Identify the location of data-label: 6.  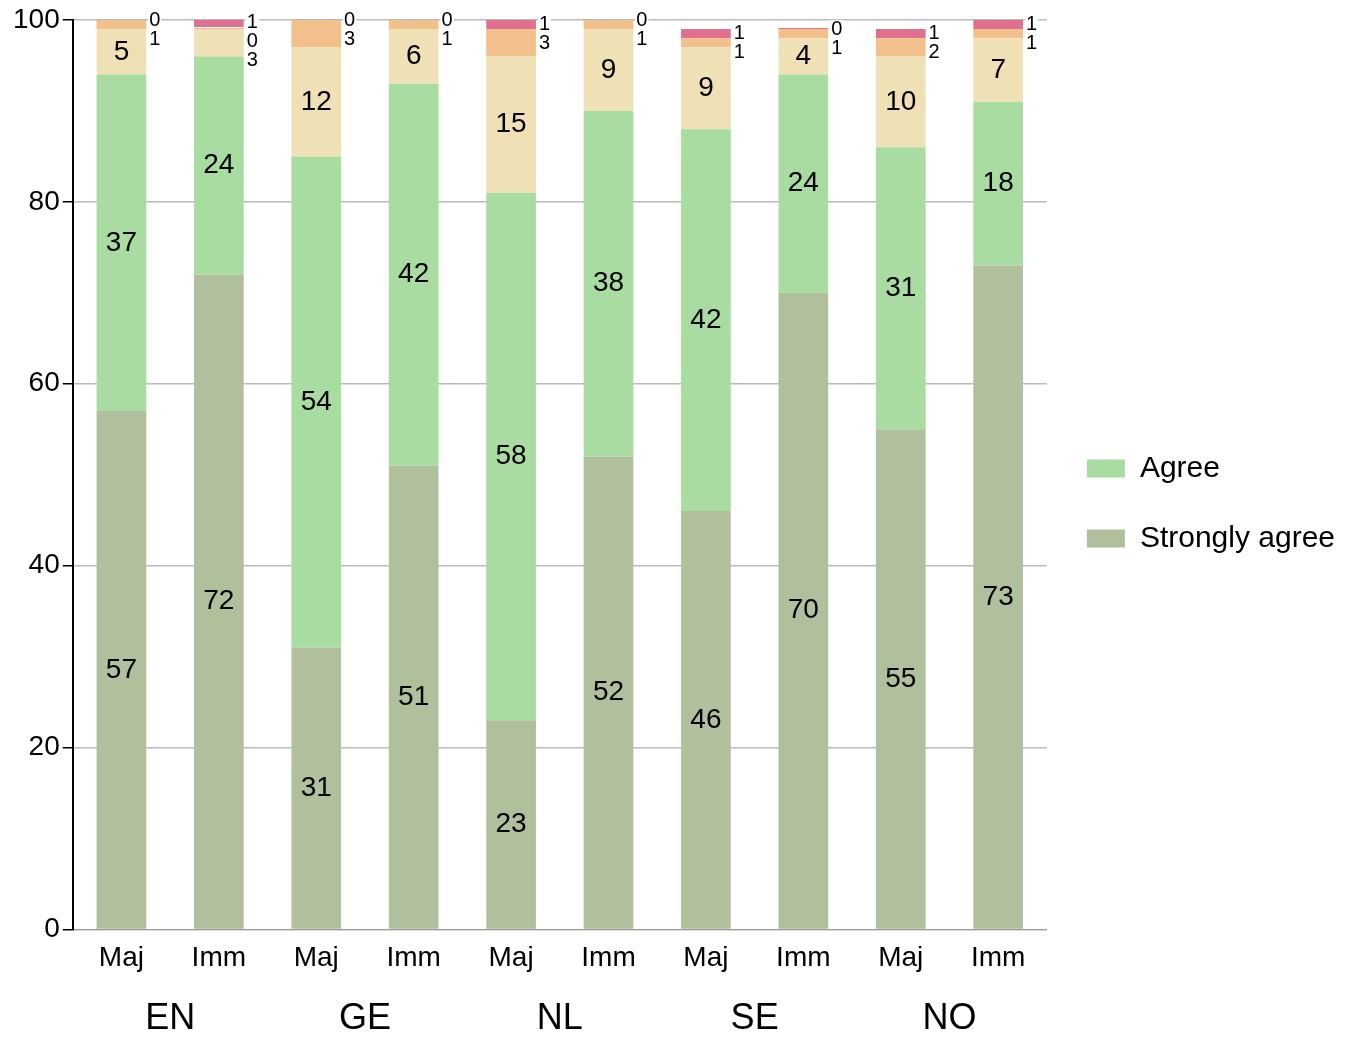
(413, 55).